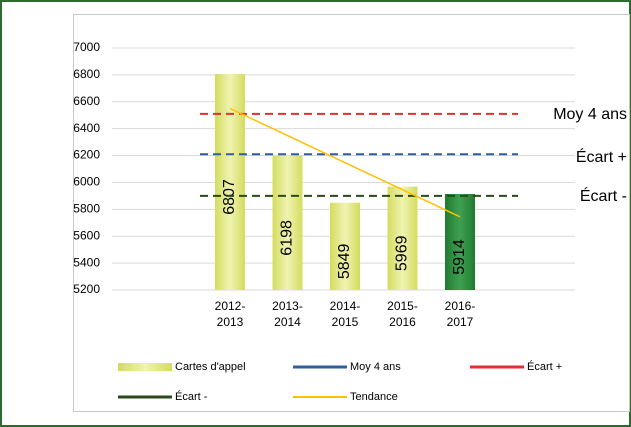  I want to click on y-tick-label: 5200, so click(86, 289).